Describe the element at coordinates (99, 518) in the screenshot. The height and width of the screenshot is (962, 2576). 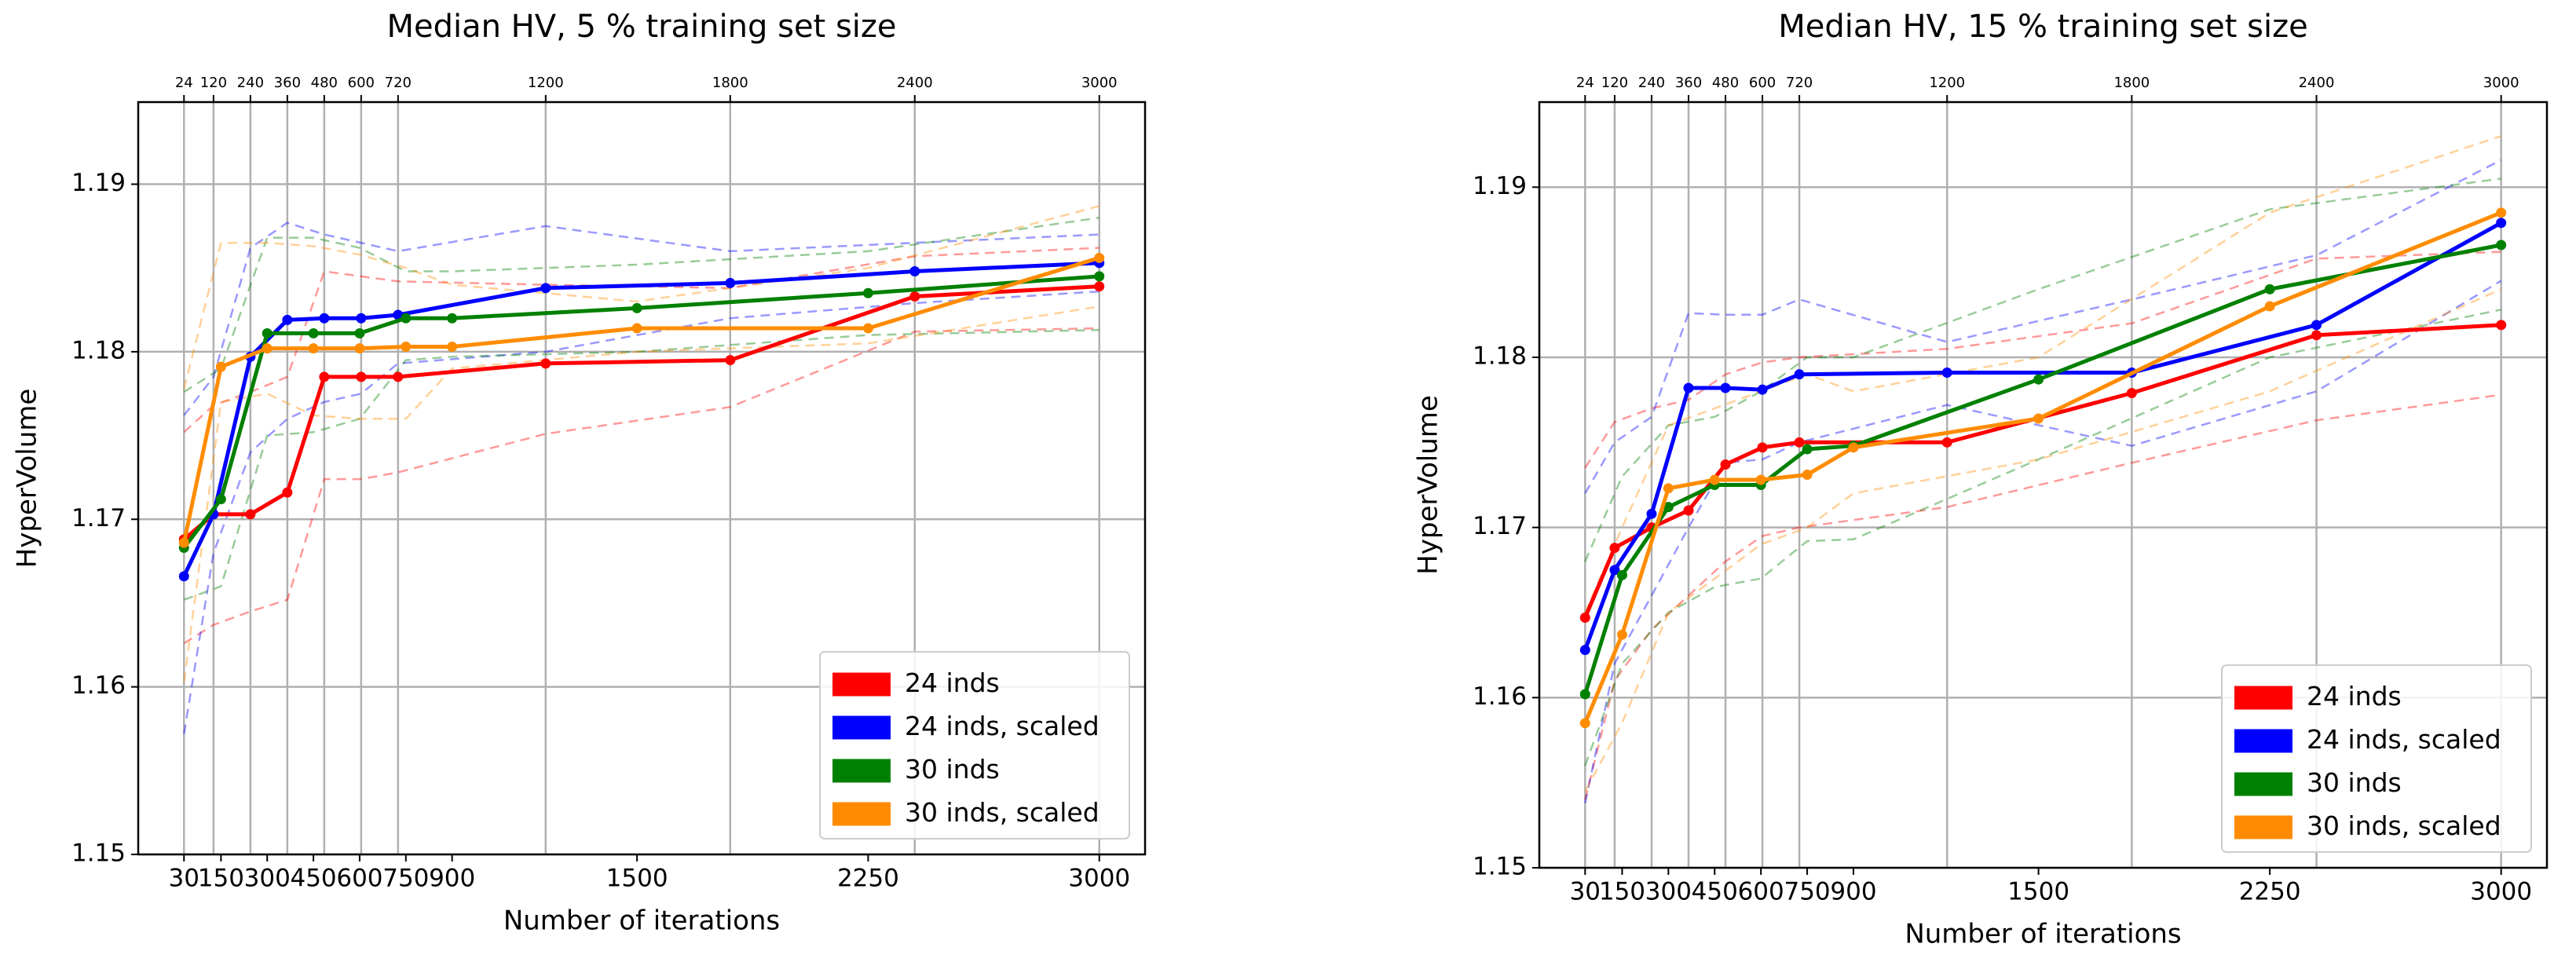
I see `y-tick-label: 1.17` at that location.